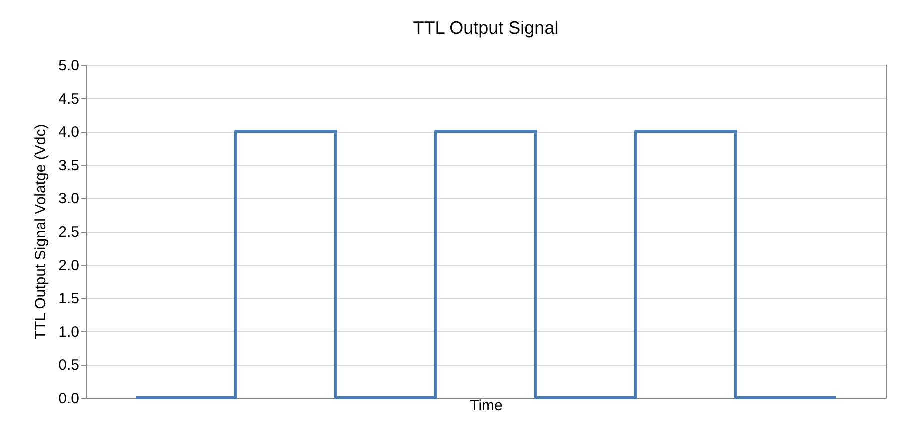 This screenshot has height=421, width=904. Describe the element at coordinates (69, 133) in the screenshot. I see `y-tick-label: 4.0` at that location.